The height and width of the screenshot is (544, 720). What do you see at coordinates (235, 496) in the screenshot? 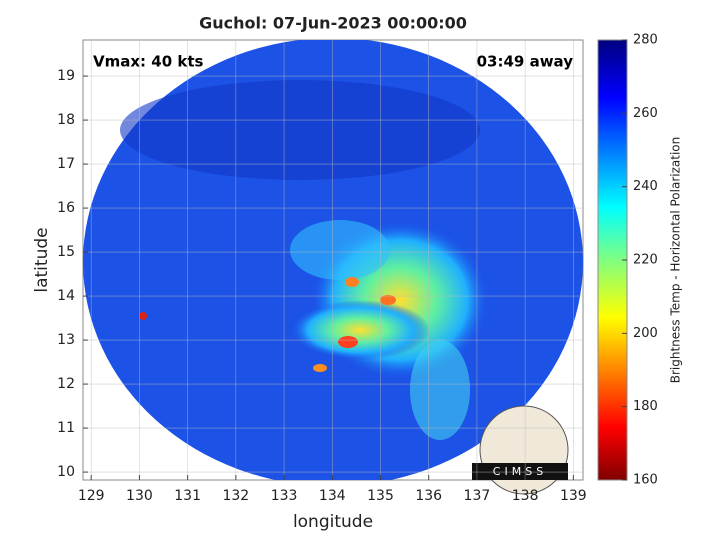
I see `x-tick-label: 132` at bounding box center [235, 496].